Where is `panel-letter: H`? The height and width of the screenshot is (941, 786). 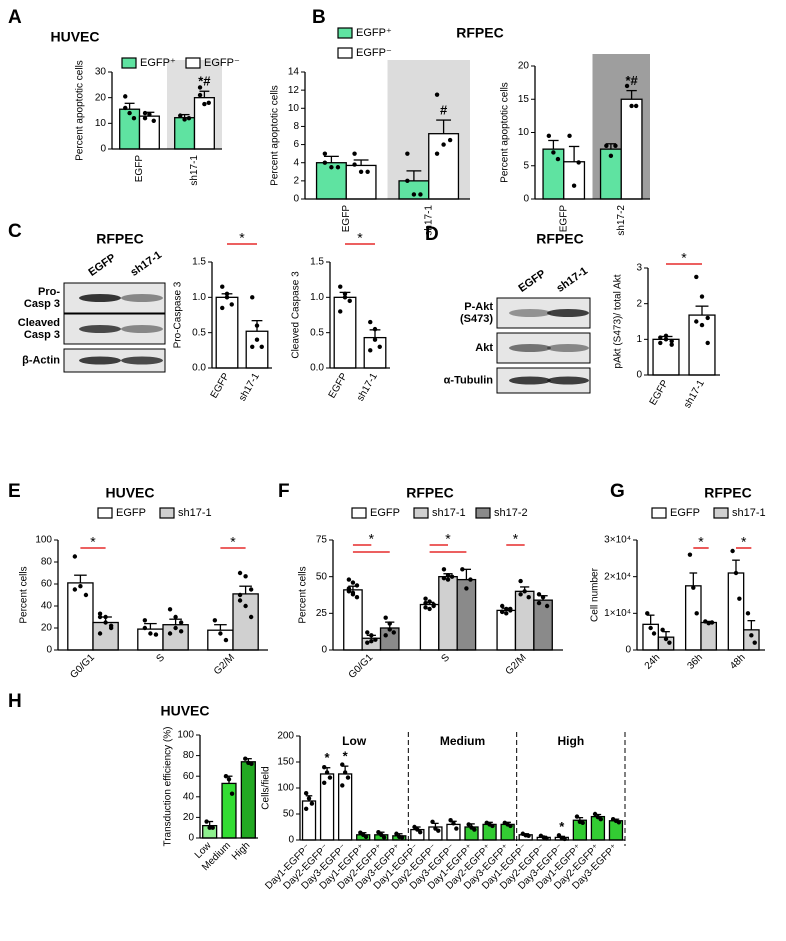
panel-letter: H is located at coordinates (15, 701).